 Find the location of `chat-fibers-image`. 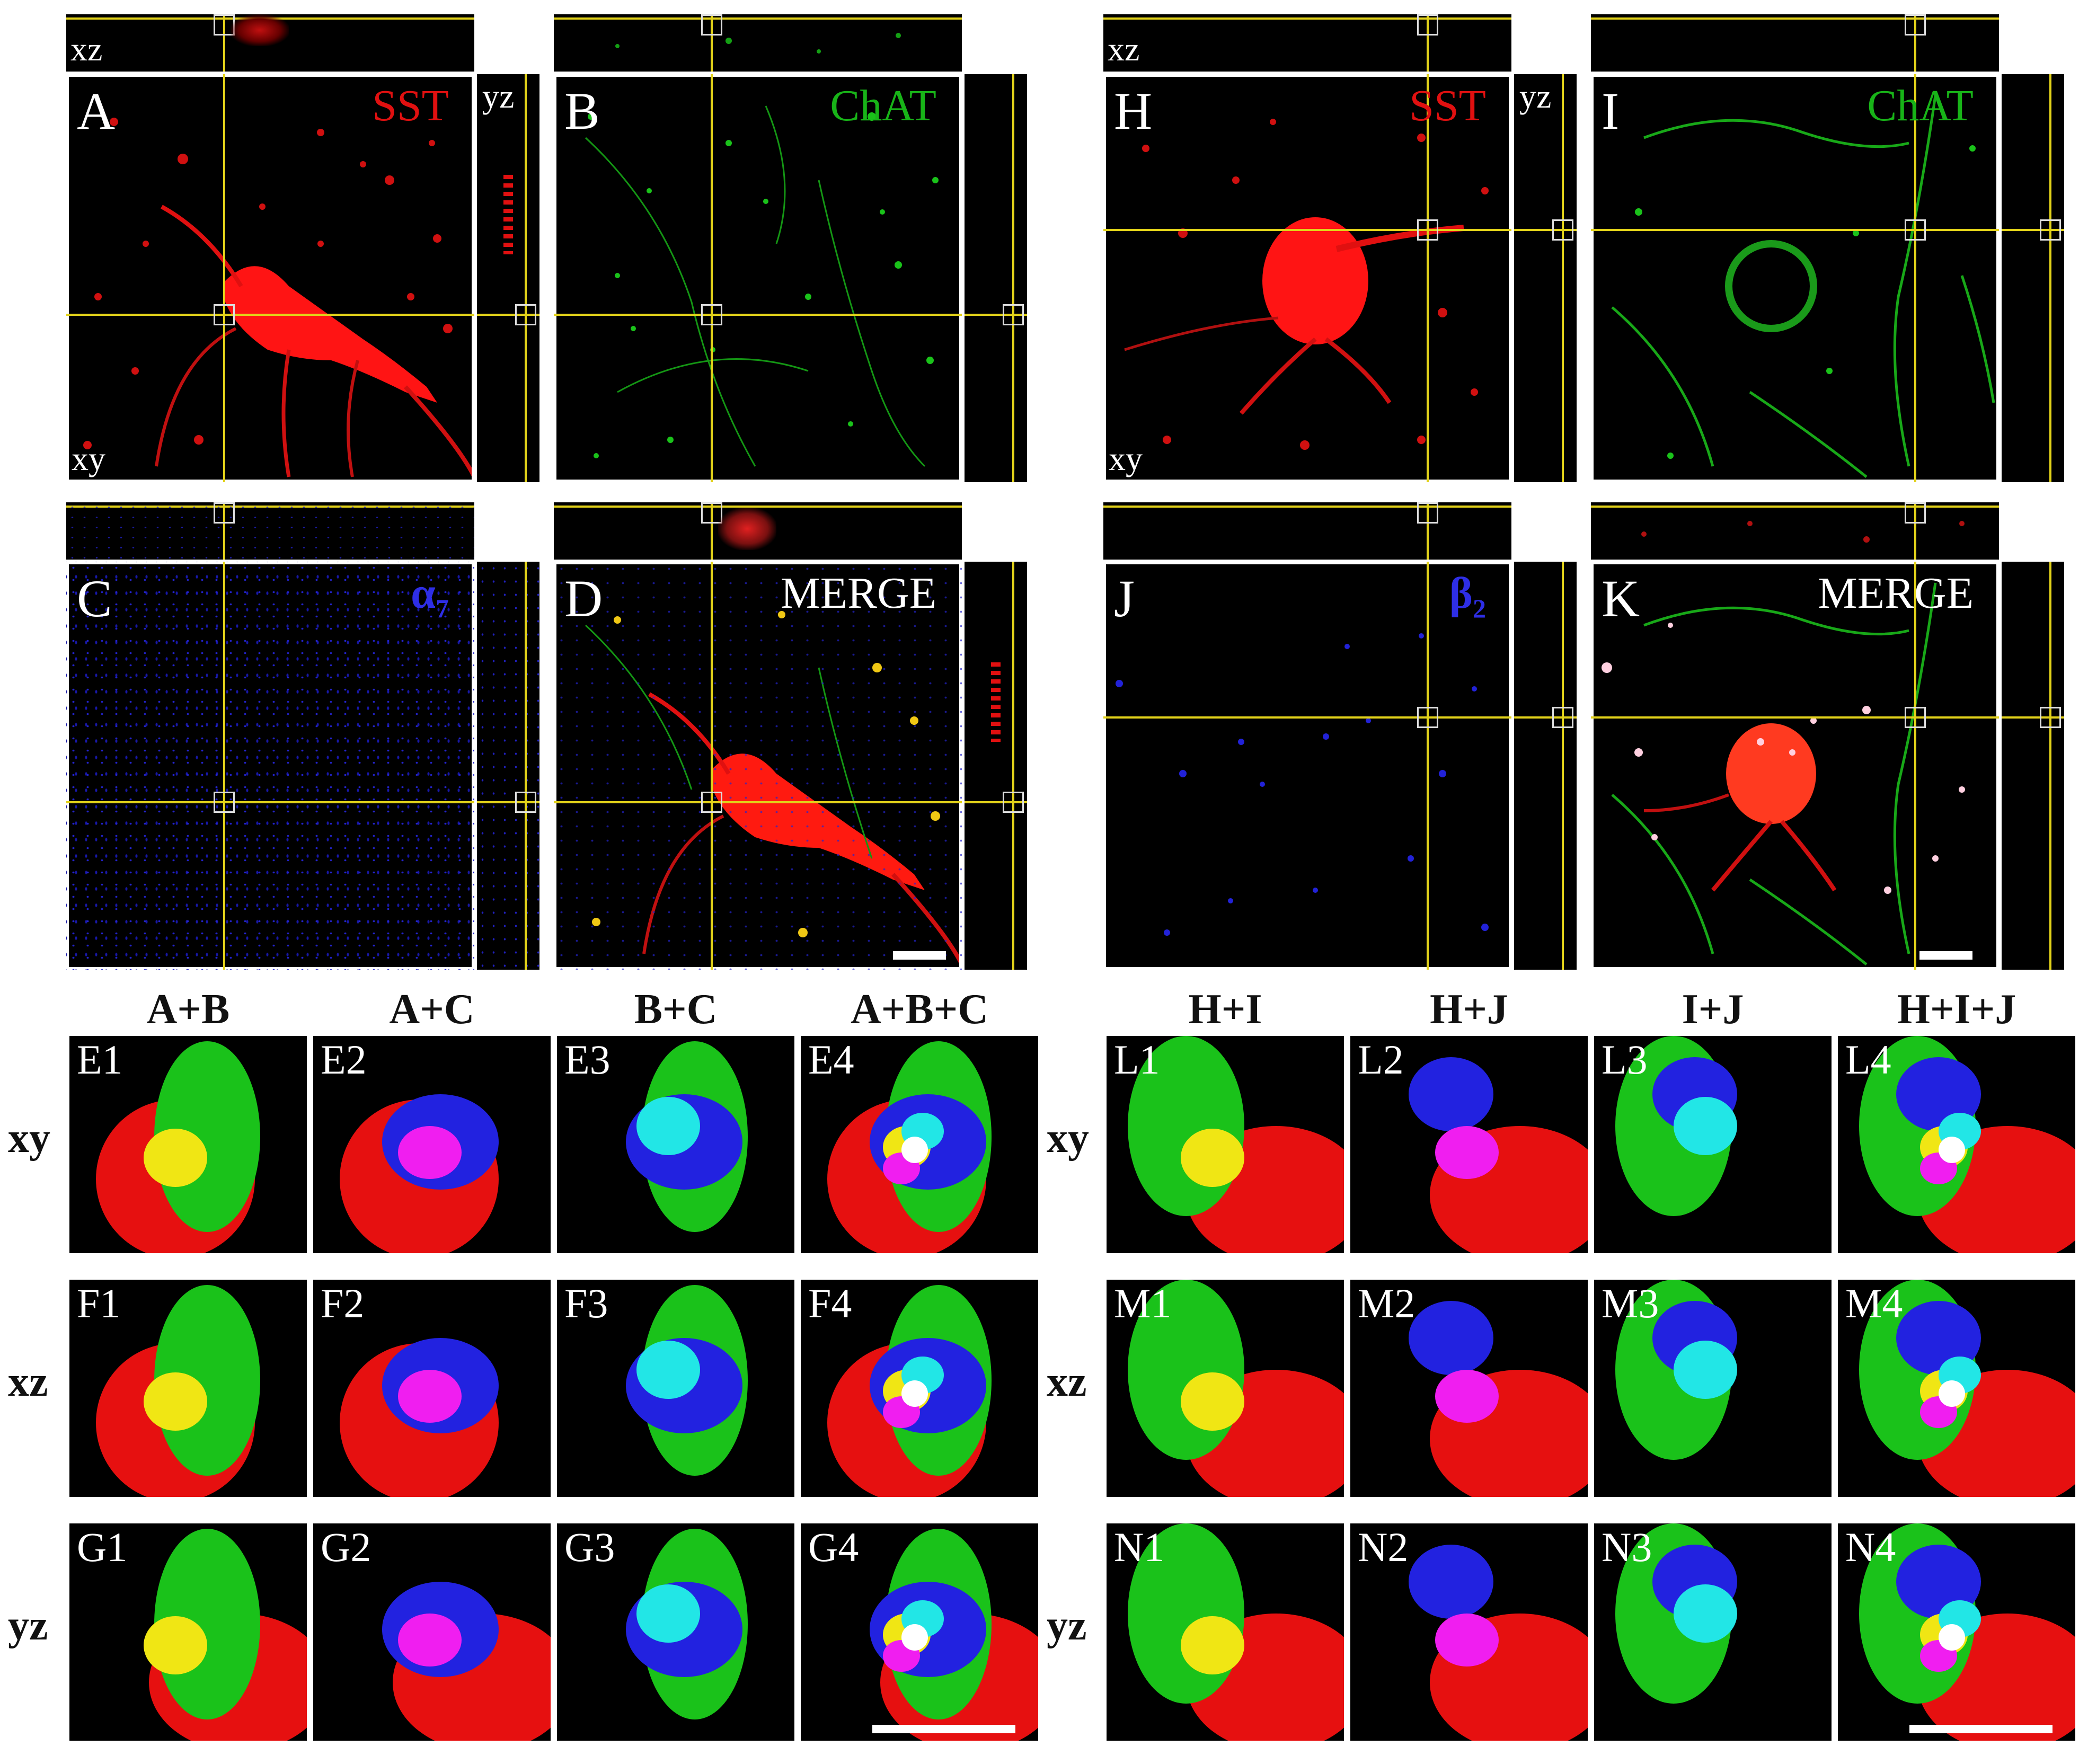

chat-fibers-image is located at coordinates (1803, 286).